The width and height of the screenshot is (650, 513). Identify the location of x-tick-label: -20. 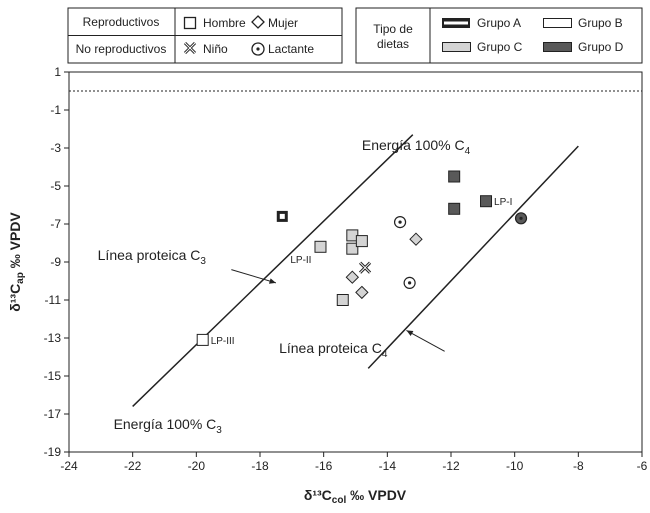
(197, 466).